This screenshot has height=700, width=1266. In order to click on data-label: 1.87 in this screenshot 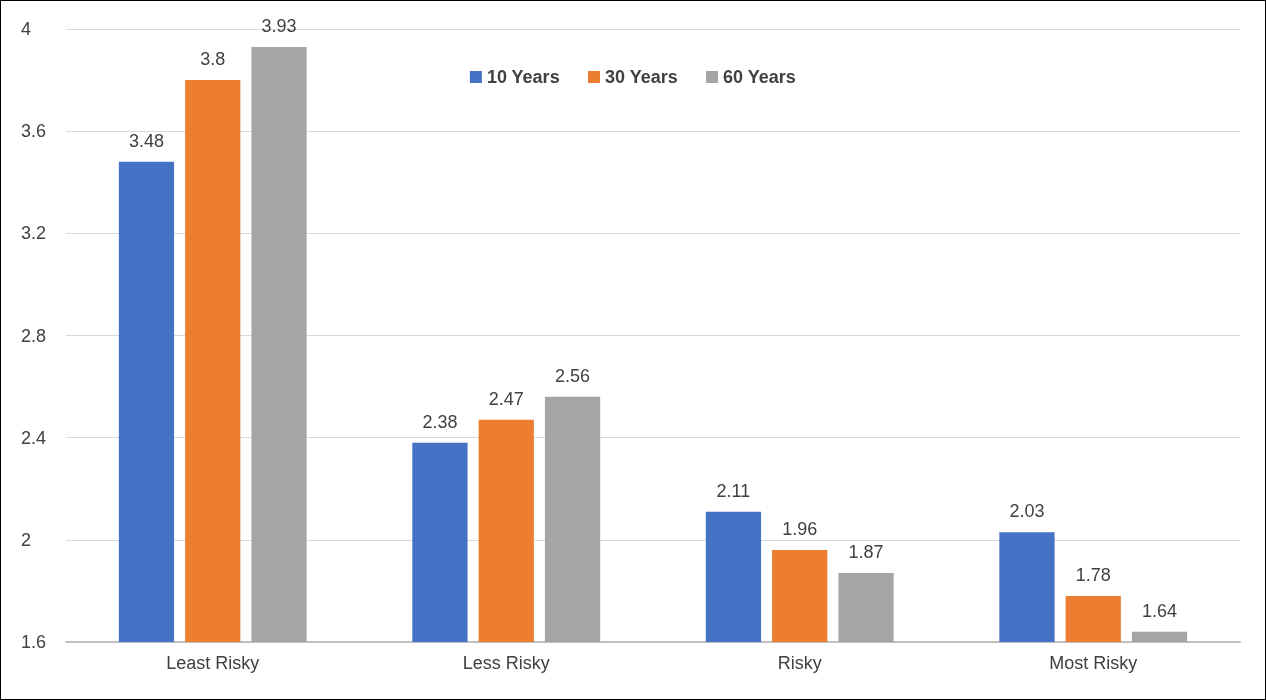, I will do `click(866, 552)`.